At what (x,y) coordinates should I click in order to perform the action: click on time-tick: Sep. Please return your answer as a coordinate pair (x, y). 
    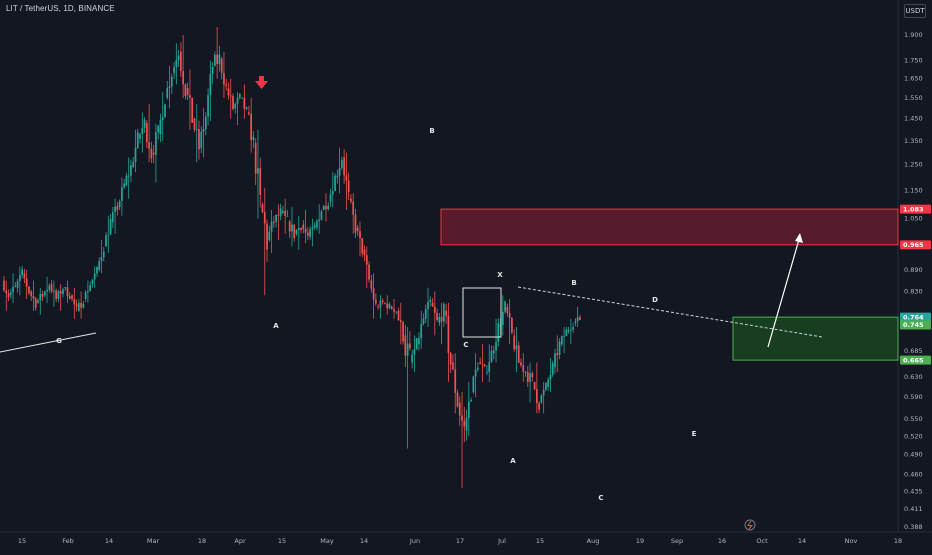
    Looking at the image, I should click on (677, 541).